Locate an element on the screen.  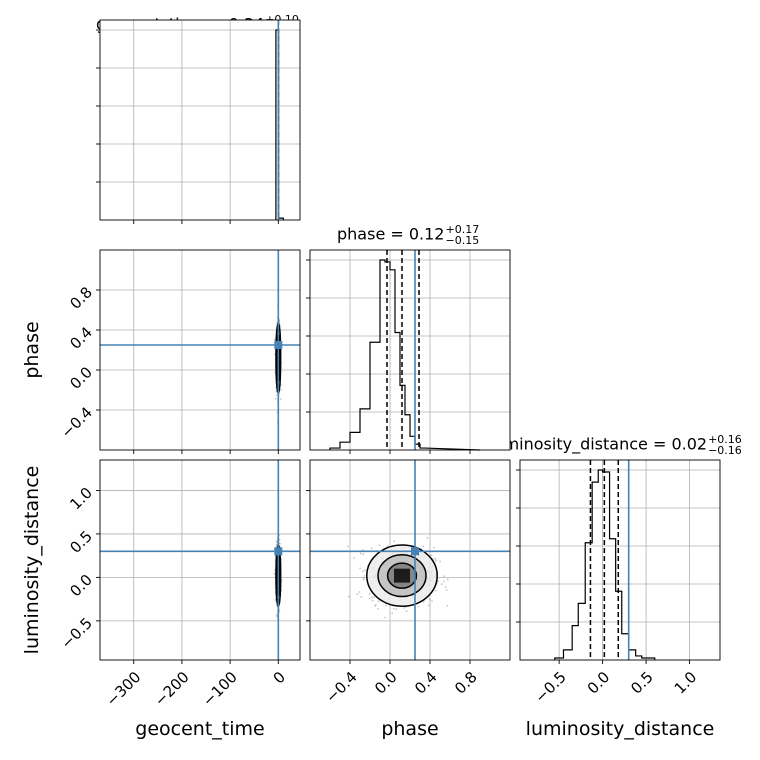
hist-geocent_time-frame is located at coordinates (200, 120).